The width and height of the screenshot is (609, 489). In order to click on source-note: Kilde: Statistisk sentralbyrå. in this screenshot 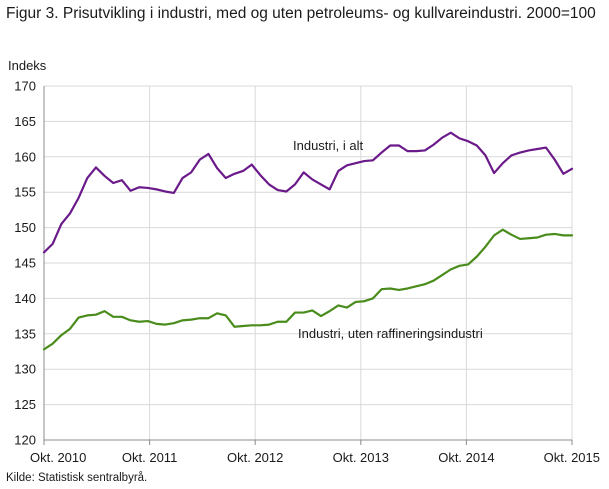, I will do `click(77, 478)`.